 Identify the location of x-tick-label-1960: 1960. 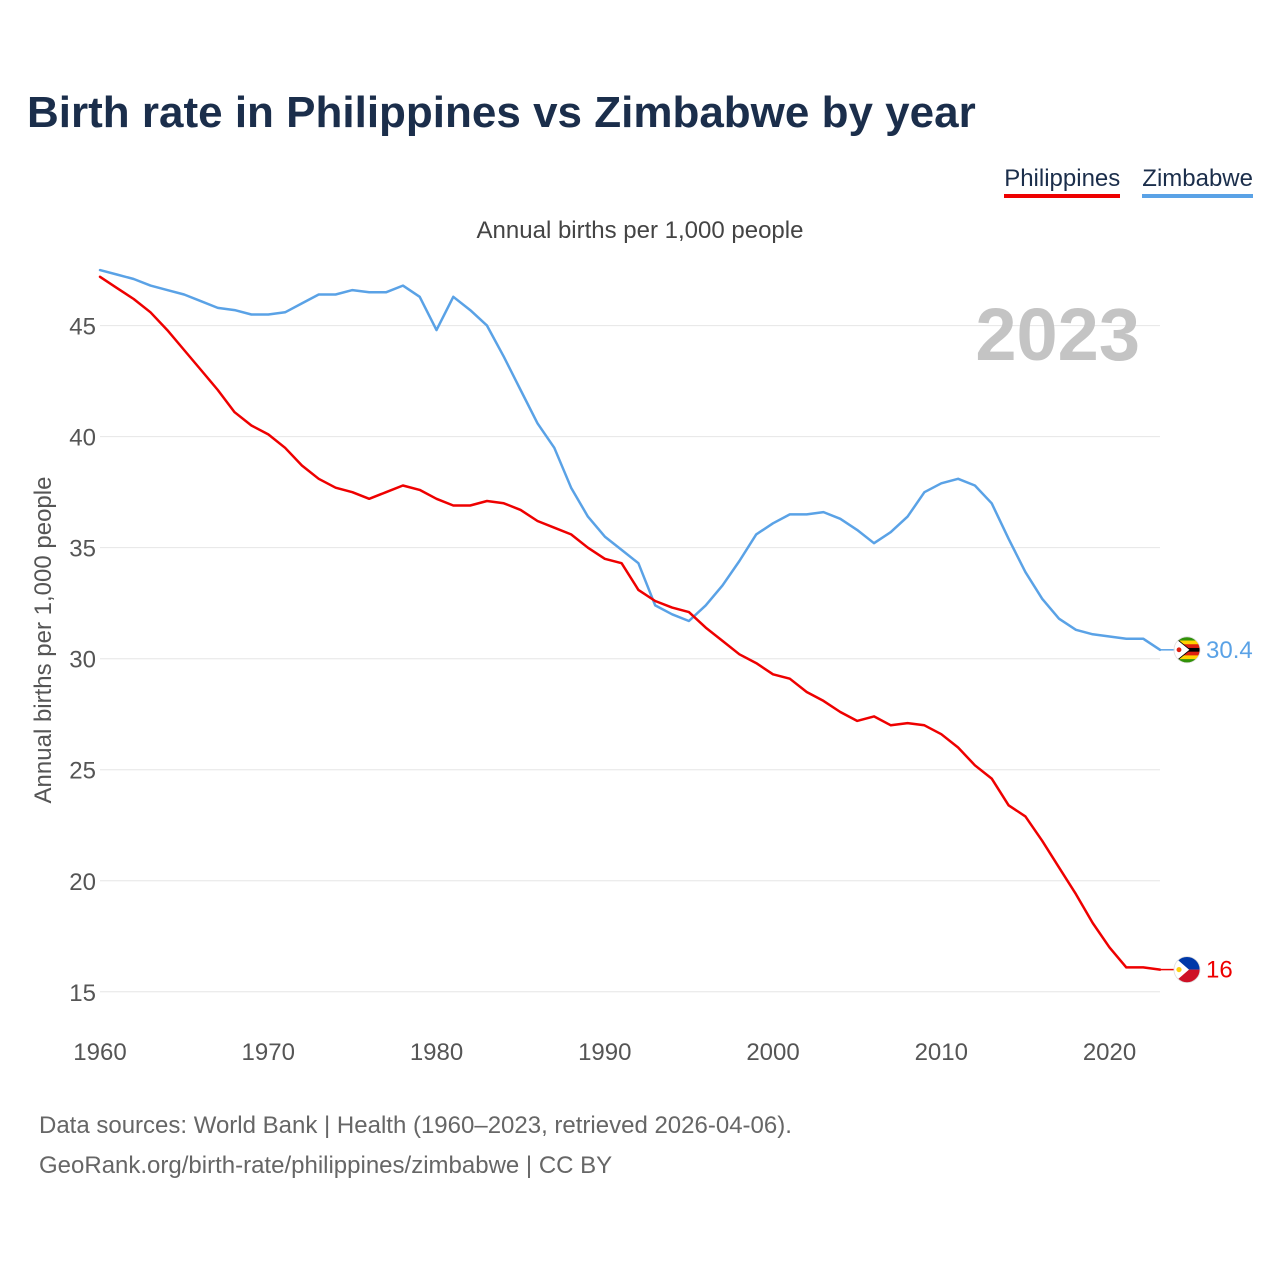
(99, 1052).